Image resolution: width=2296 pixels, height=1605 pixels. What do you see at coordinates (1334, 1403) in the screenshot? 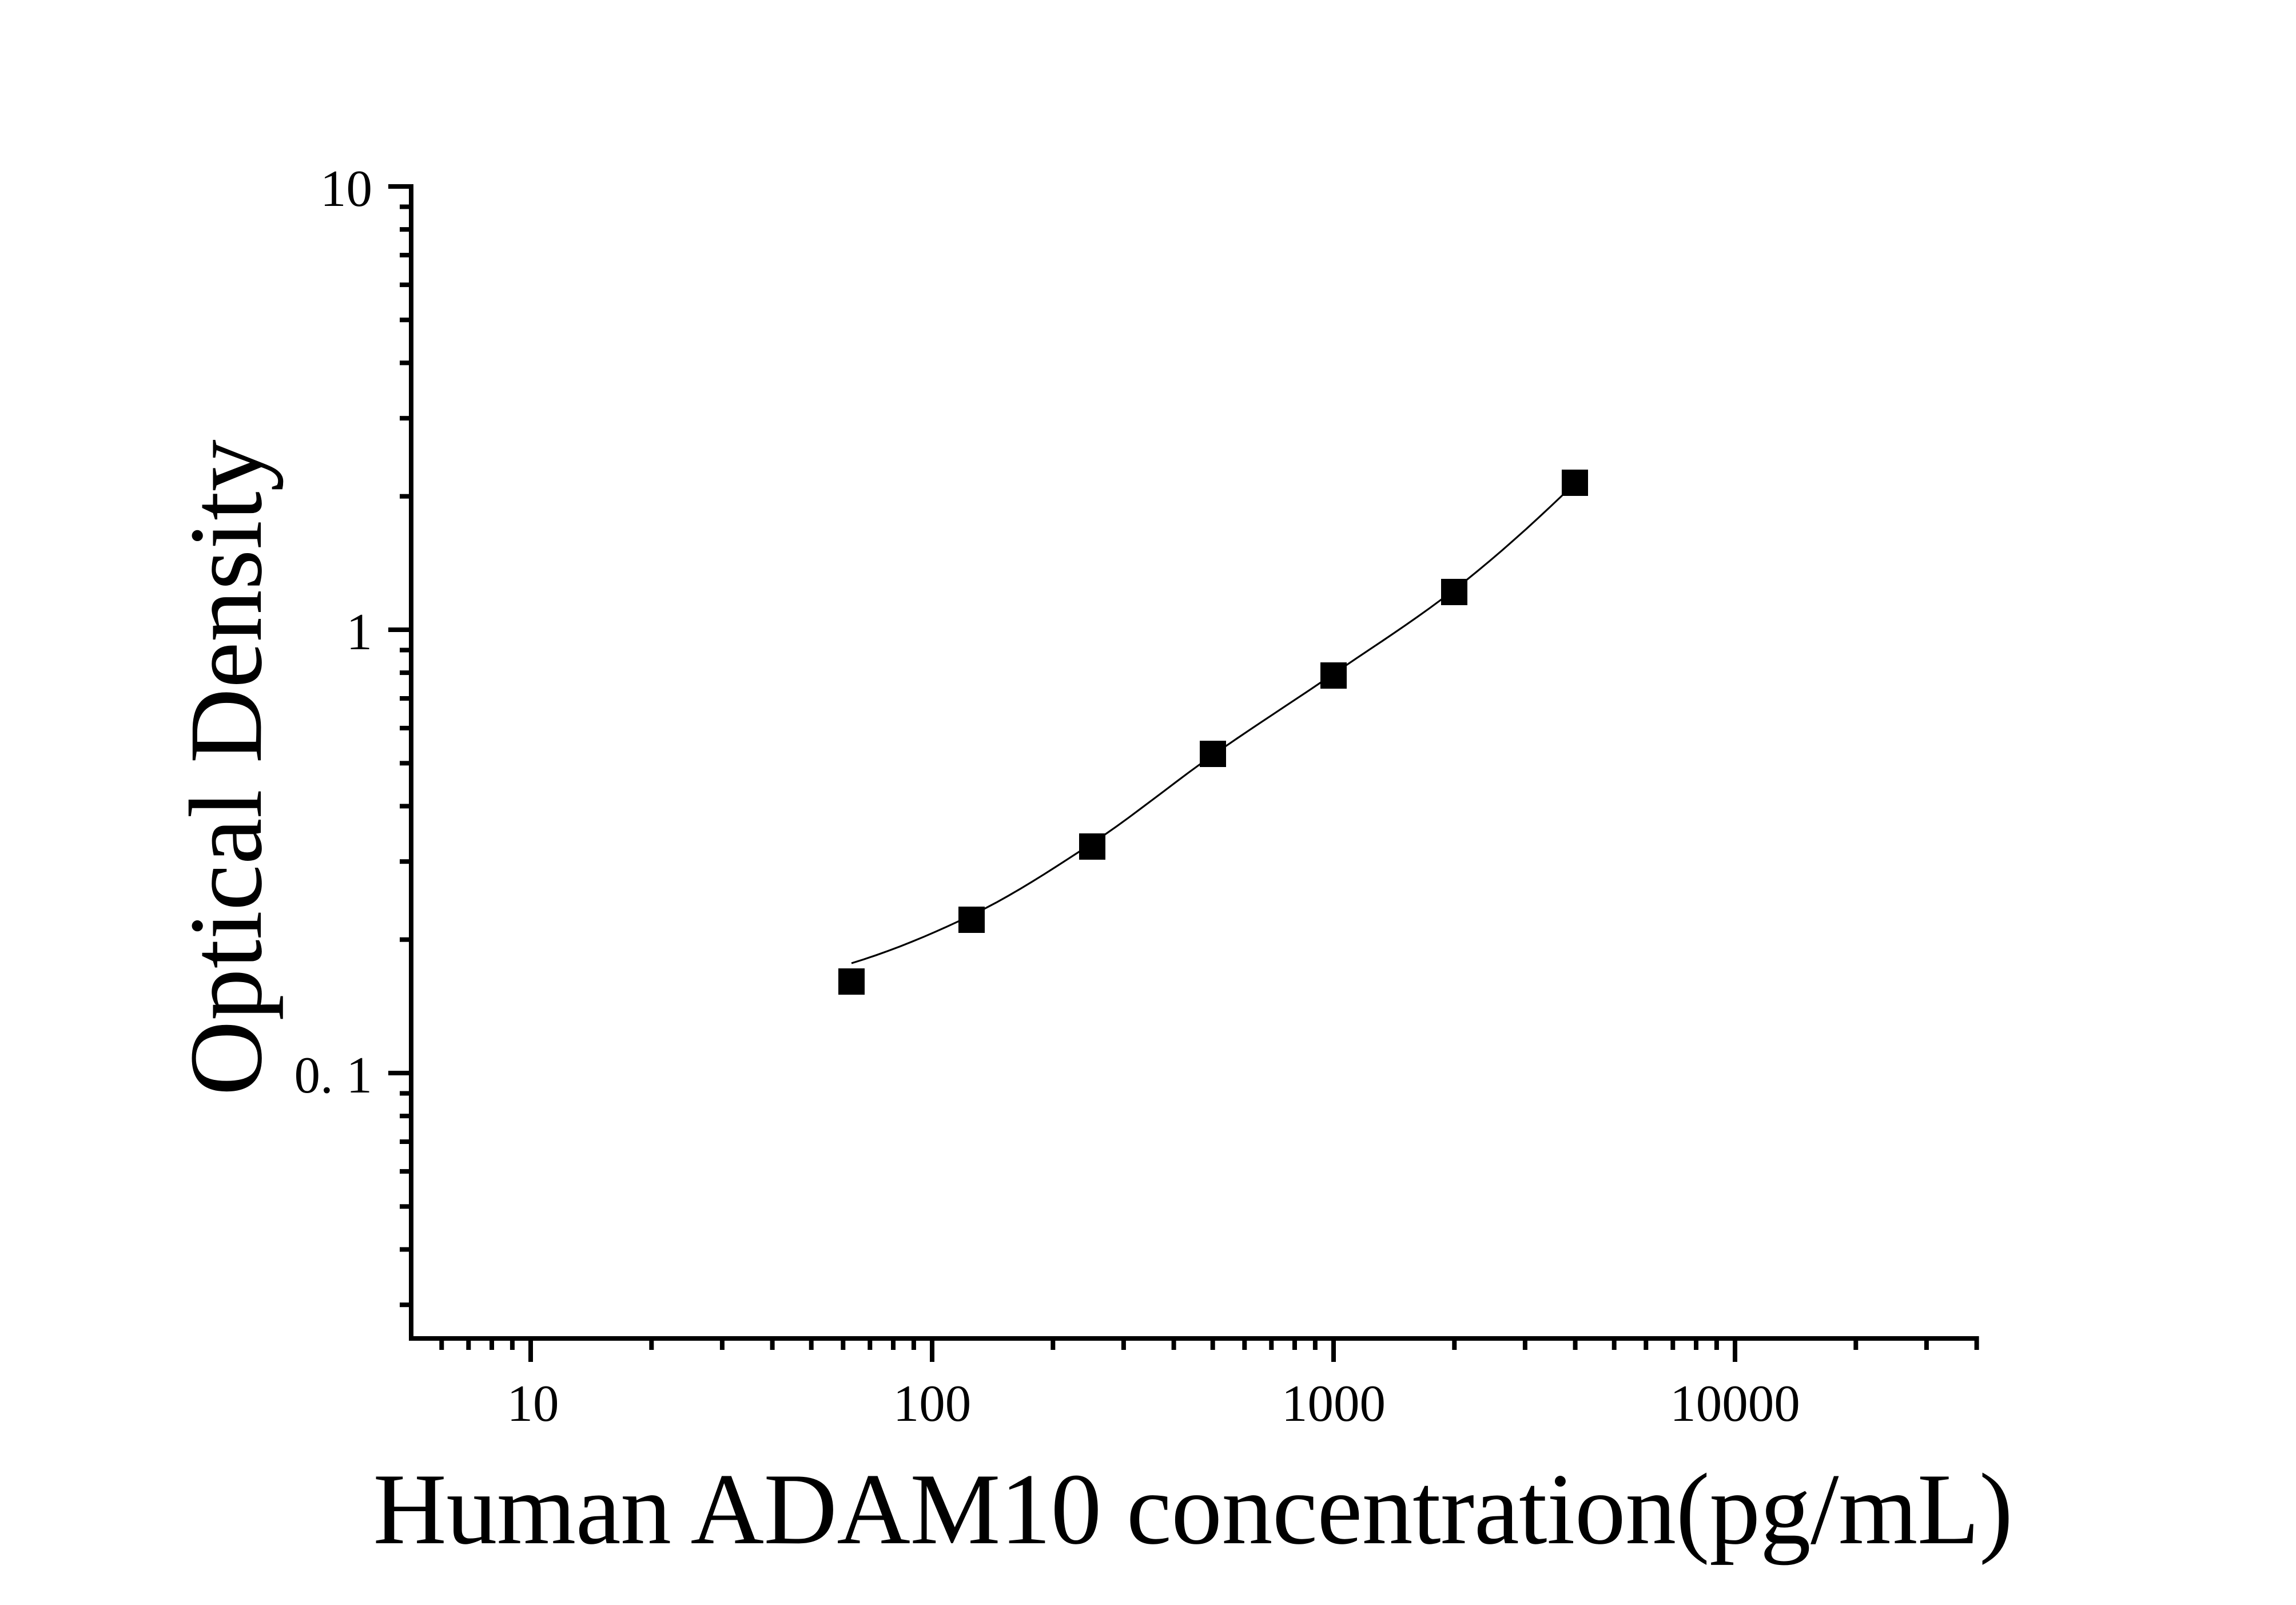
I see `svg-text: 1000` at bounding box center [1334, 1403].